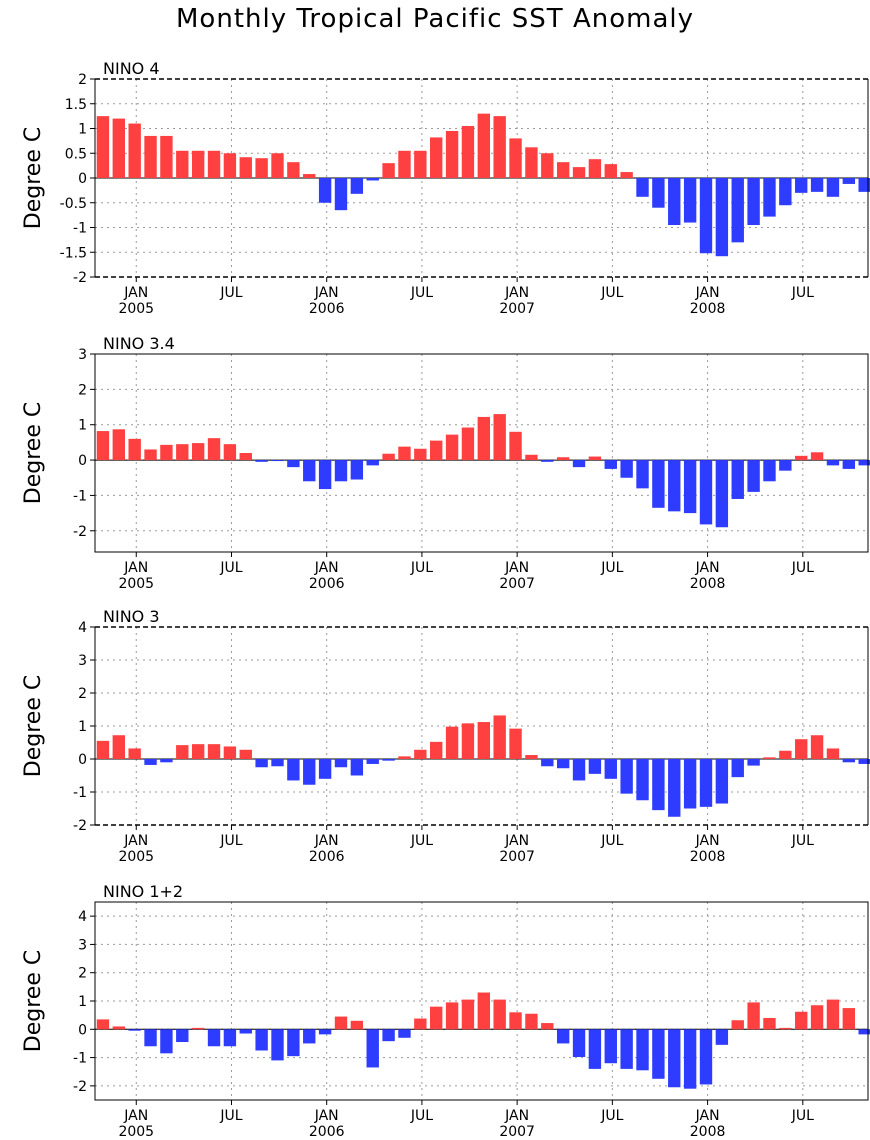 This screenshot has height=1140, width=870. I want to click on x-year-label: 2005, so click(136, 584).